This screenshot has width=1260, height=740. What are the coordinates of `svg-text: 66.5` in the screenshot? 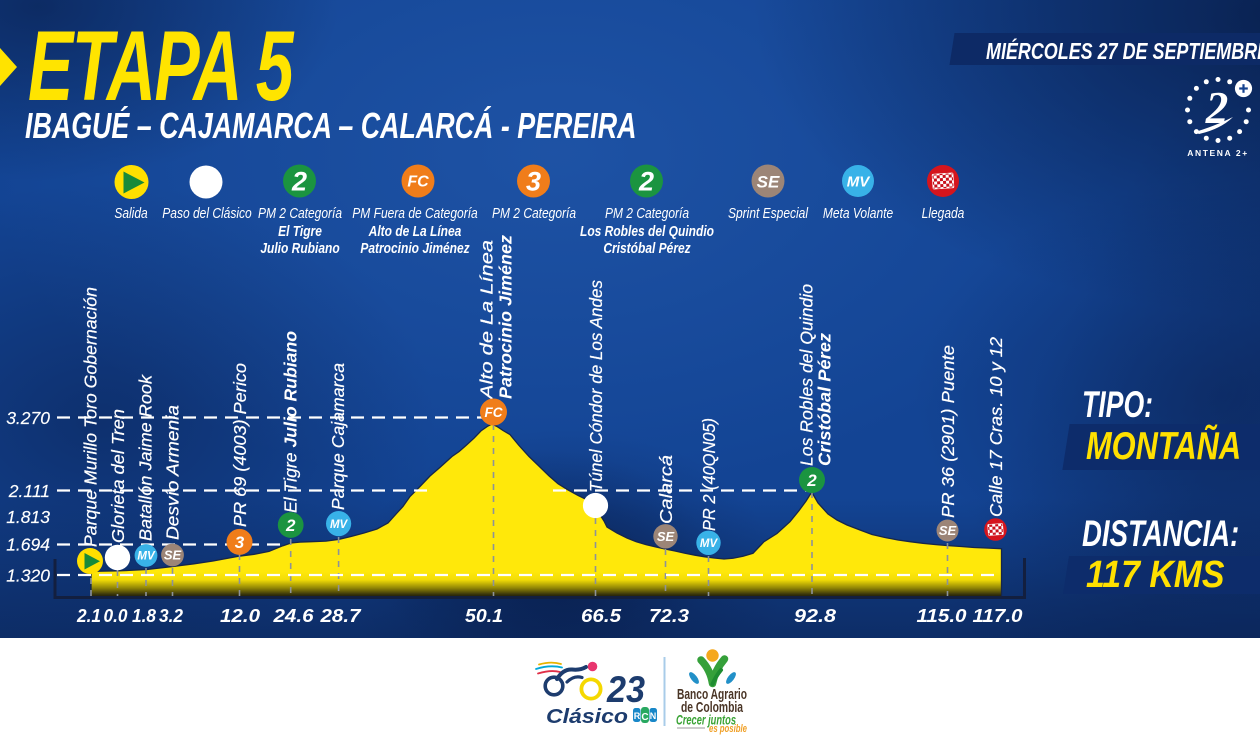 It's located at (601, 615).